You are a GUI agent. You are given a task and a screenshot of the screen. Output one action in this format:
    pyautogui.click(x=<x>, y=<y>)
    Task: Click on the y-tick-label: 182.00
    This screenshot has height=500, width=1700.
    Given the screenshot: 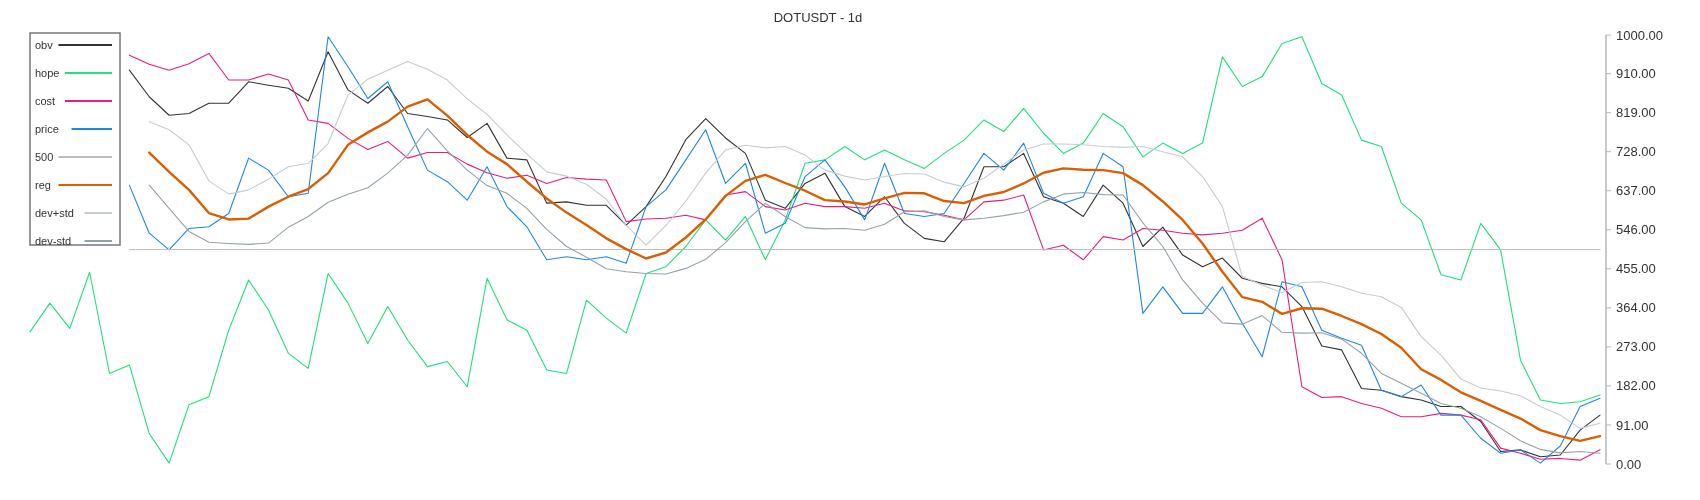 What is the action you would take?
    pyautogui.click(x=1636, y=386)
    